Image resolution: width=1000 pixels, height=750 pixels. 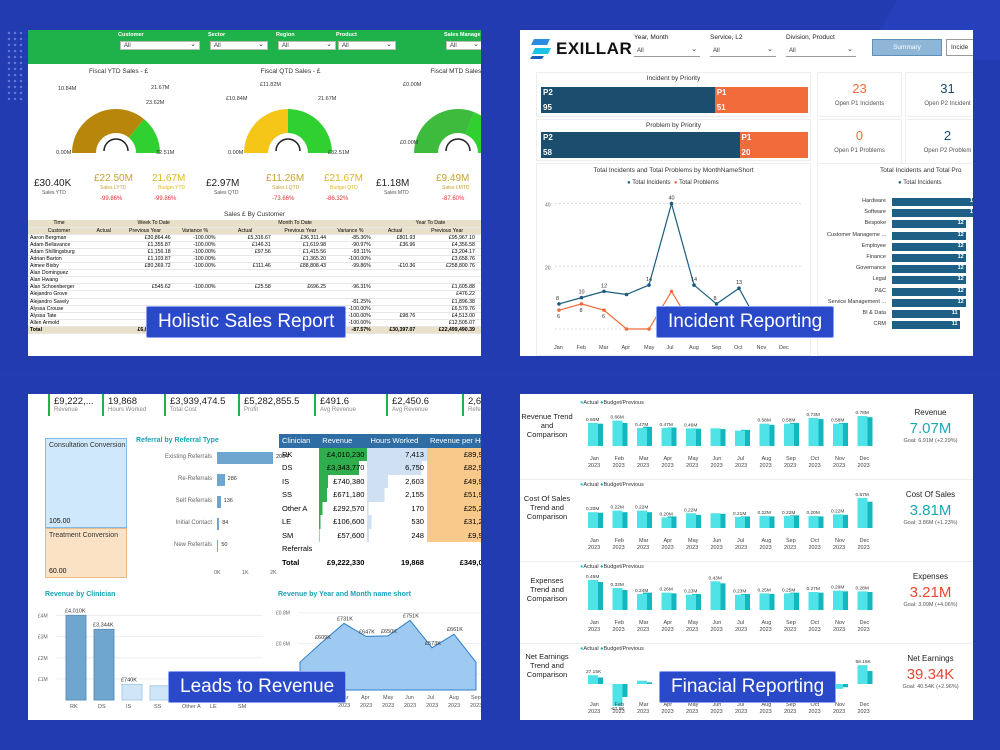 I want to click on clinician-header-cell: Hours Worked, so click(x=397, y=441).